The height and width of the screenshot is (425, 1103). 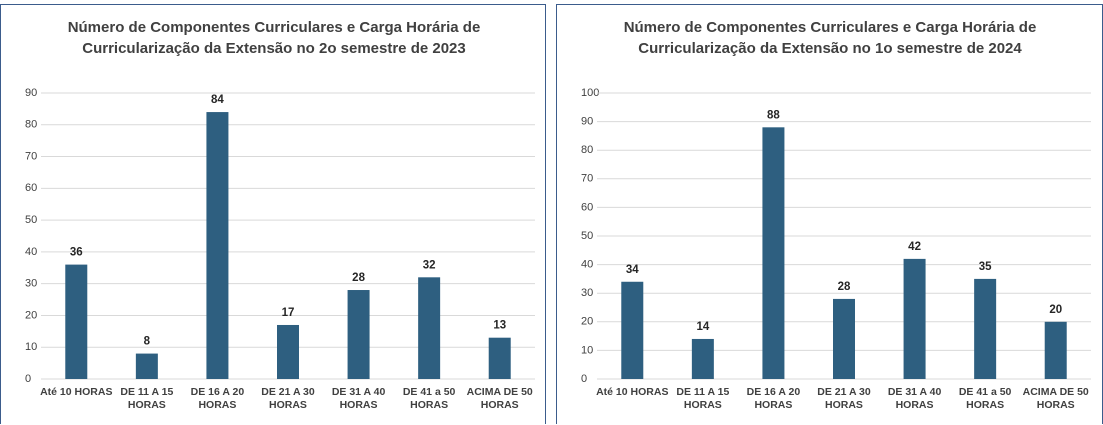 What do you see at coordinates (429, 265) in the screenshot?
I see `data-label: 32` at bounding box center [429, 265].